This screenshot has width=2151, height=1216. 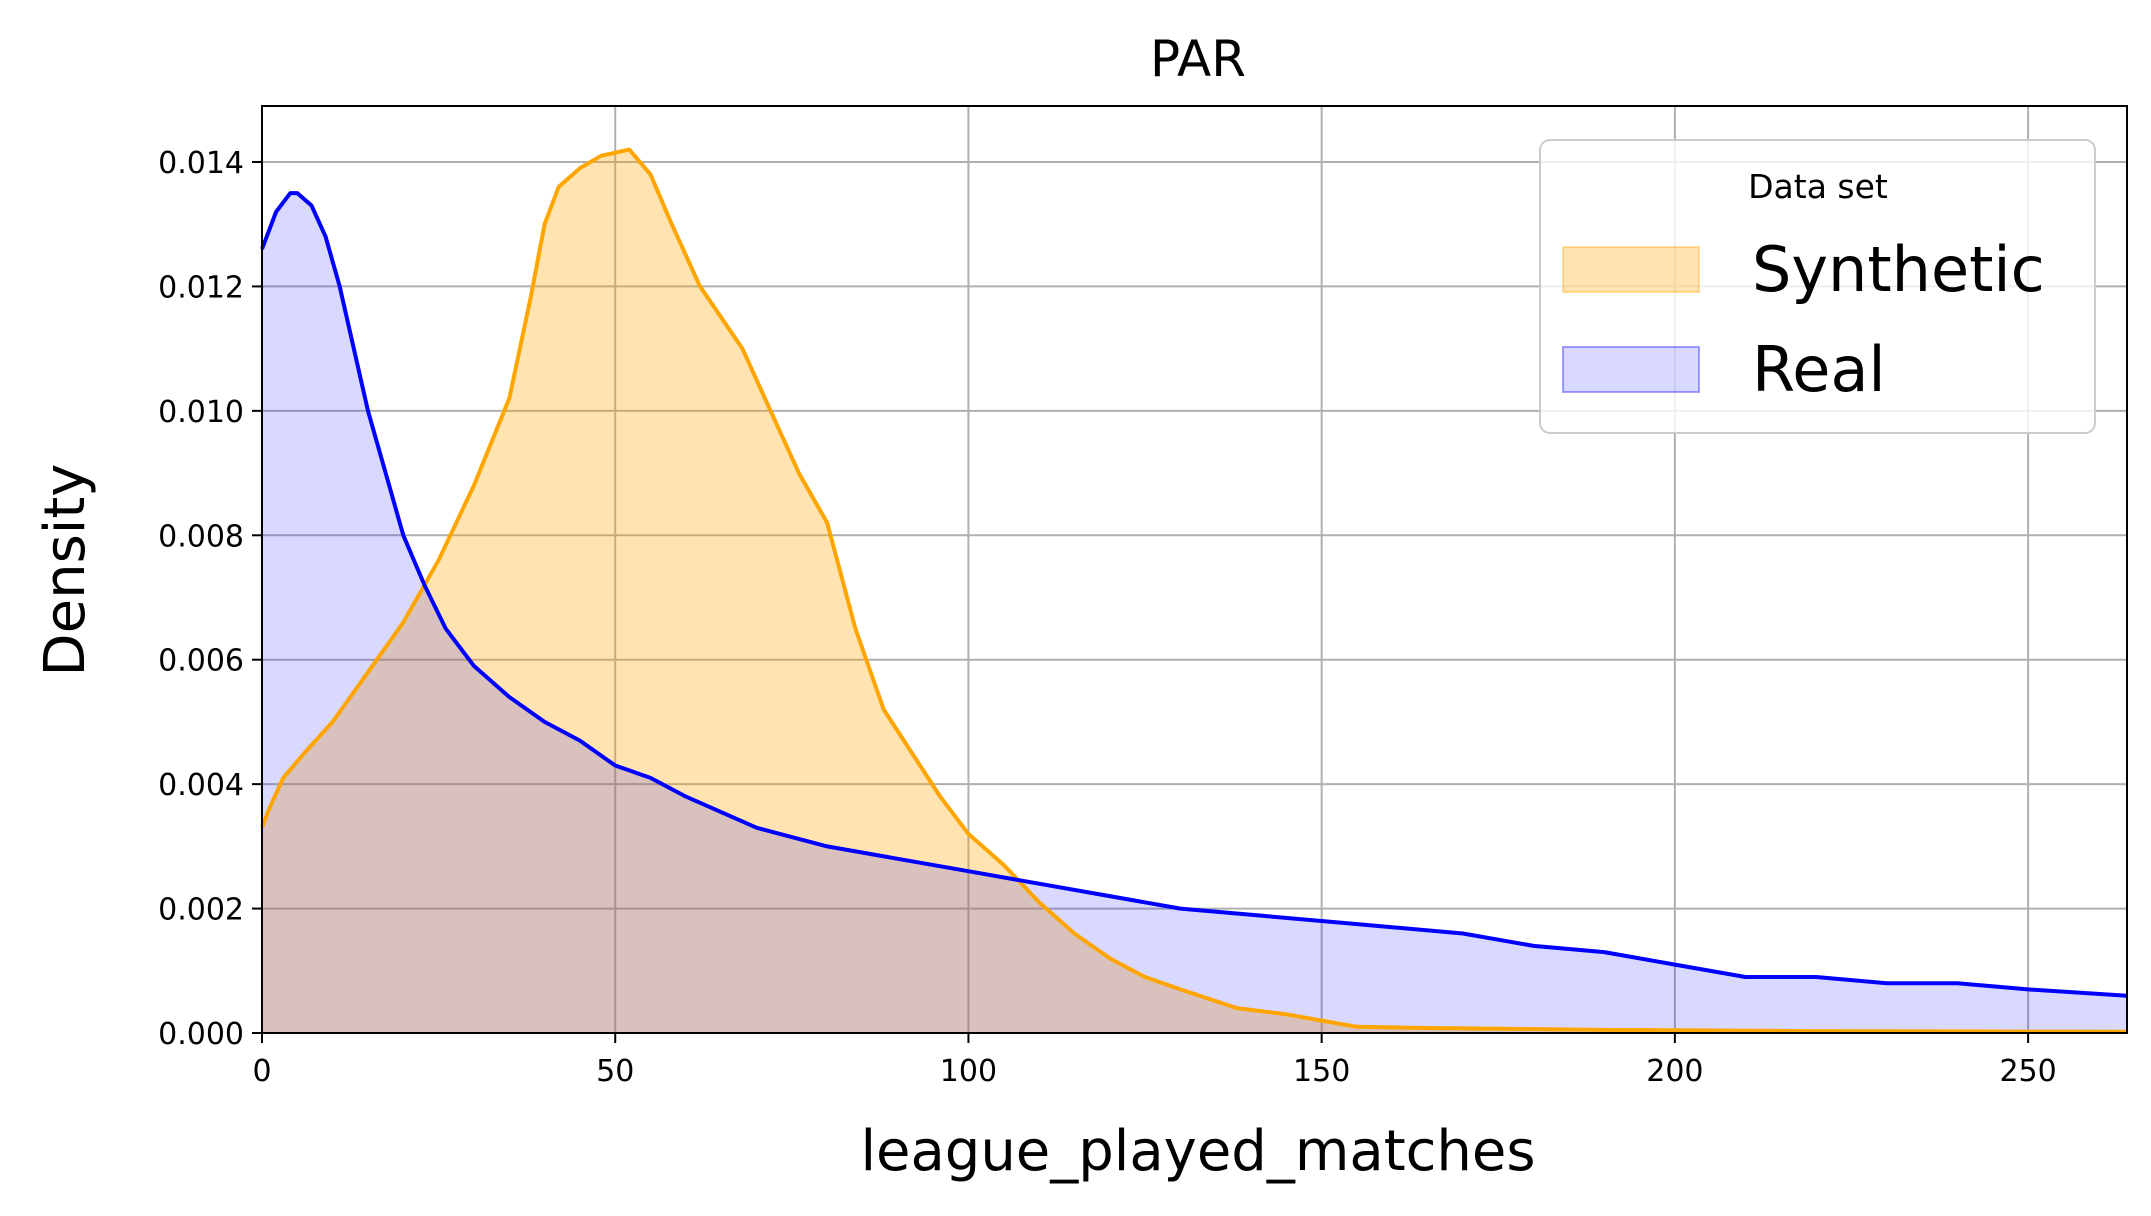 What do you see at coordinates (1631, 369) in the screenshot?
I see `legend-swatch-real` at bounding box center [1631, 369].